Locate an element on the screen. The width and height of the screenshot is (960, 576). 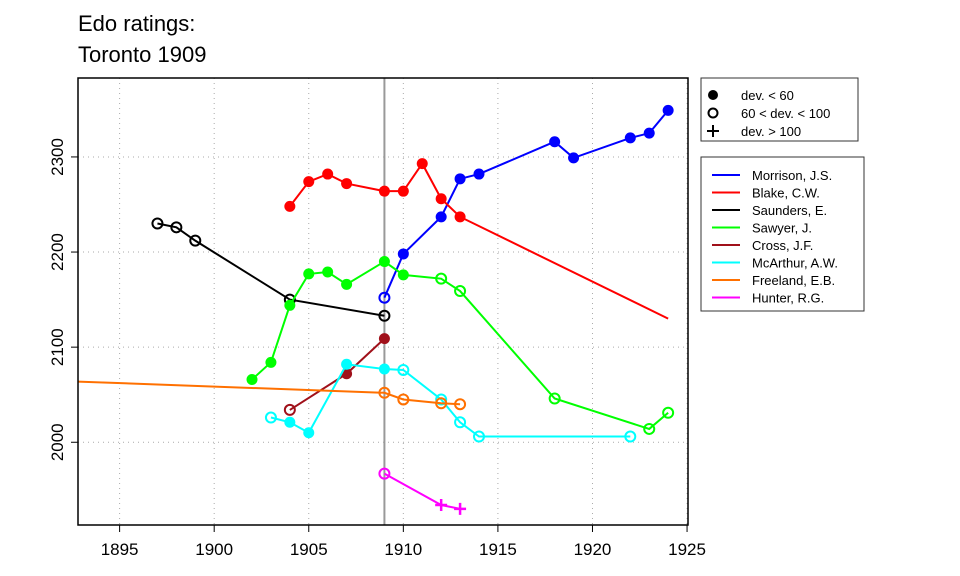
x-tick-label: 1905 is located at coordinates (309, 549).